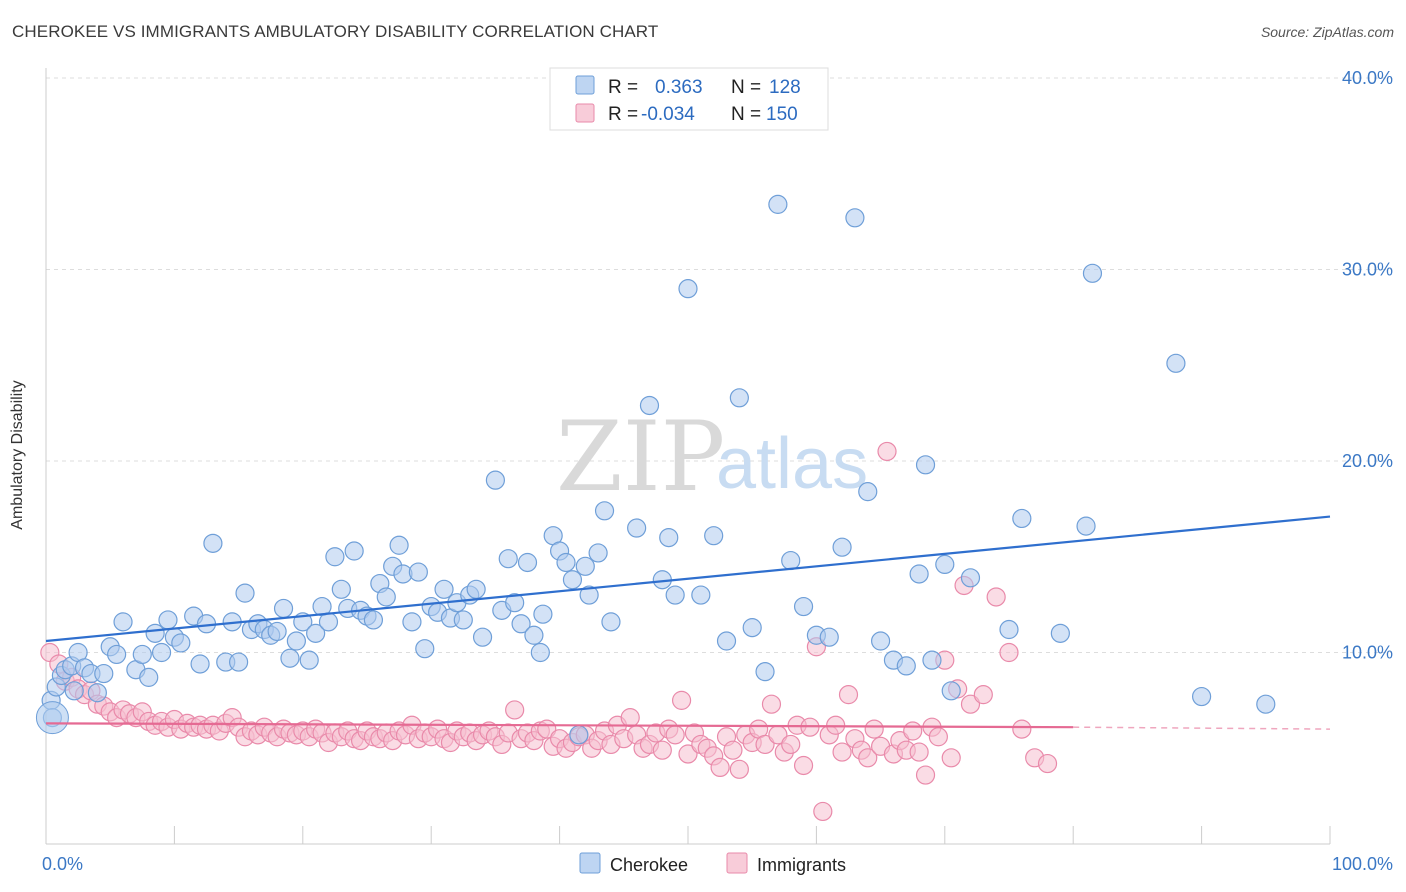  I want to click on y-tick-label-3: 40.0%, so click(1367, 78).